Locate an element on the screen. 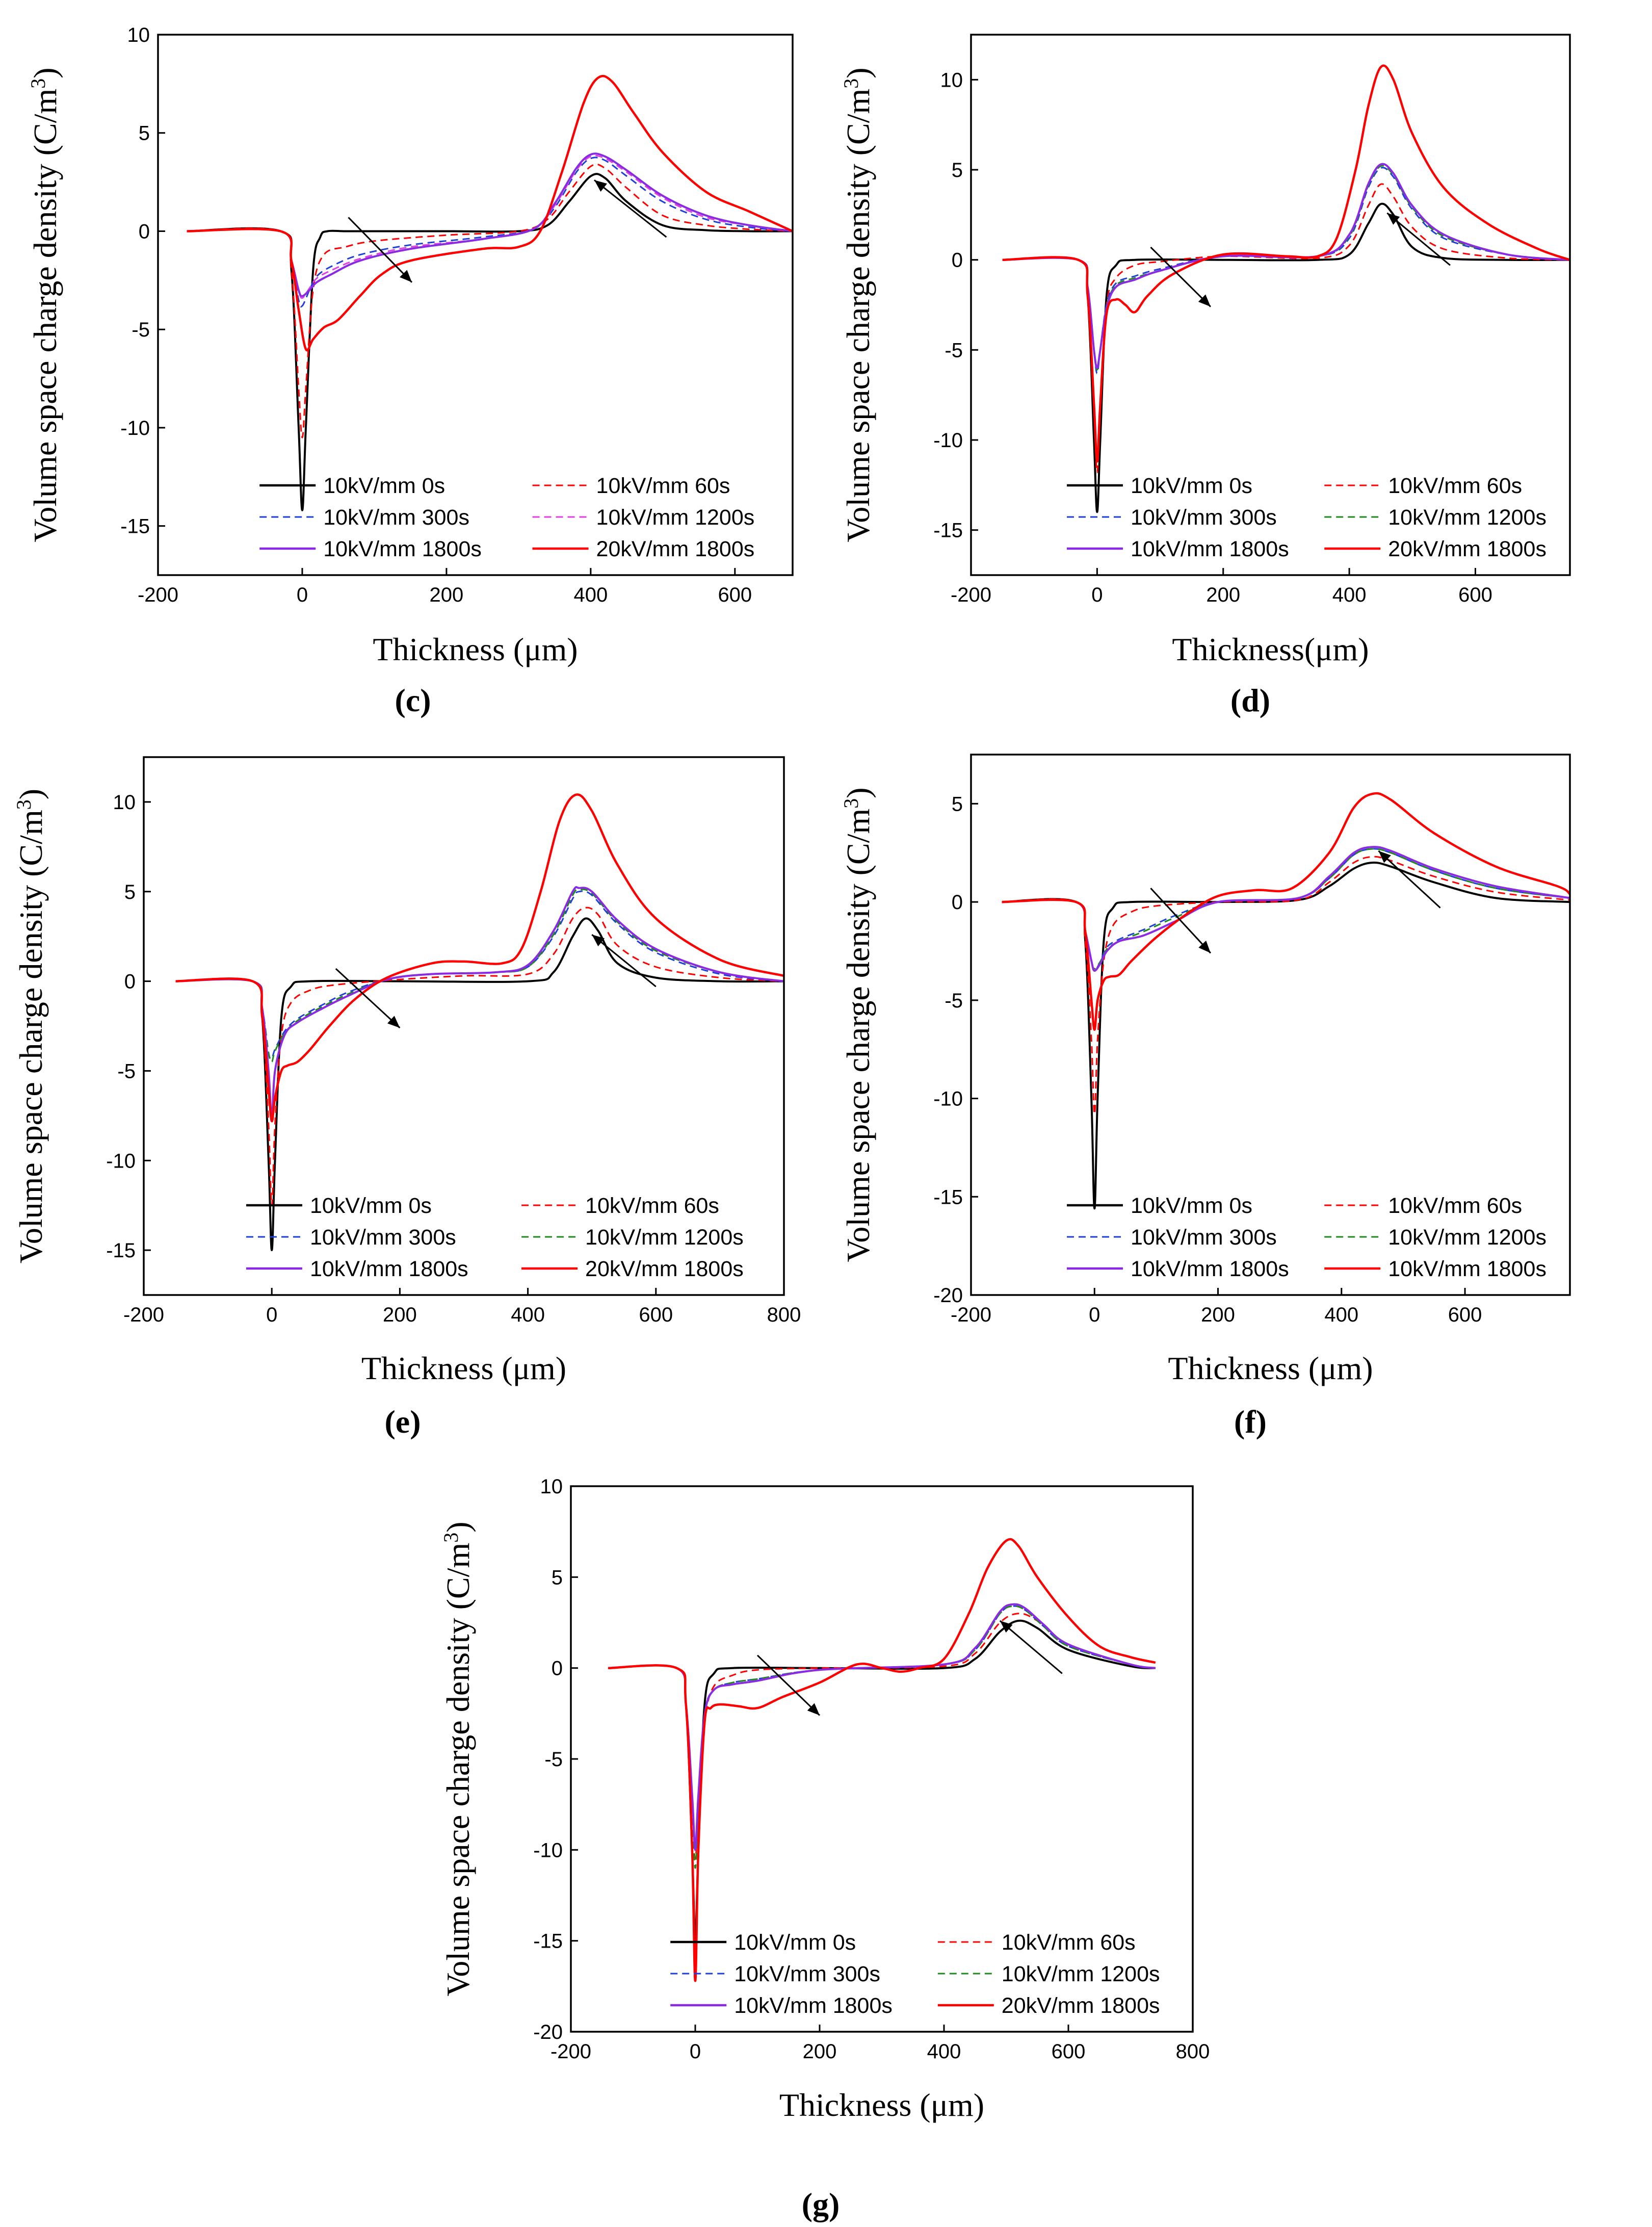  panel-label: (c) is located at coordinates (413, 700).